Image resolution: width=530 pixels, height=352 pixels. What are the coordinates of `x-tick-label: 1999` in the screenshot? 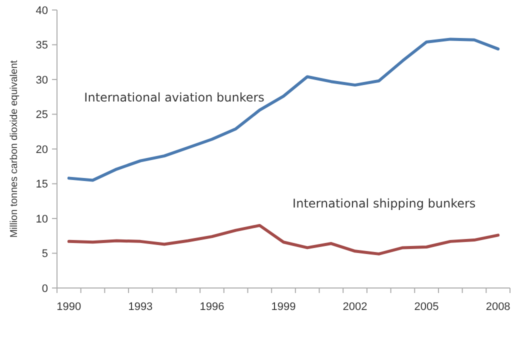 It's located at (283, 307).